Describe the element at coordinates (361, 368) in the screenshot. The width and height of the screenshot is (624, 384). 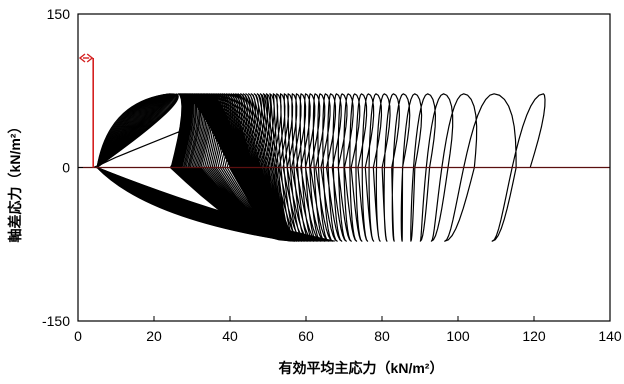
I see `x-axis-title: 有効平均主応力（kN/m²）` at that location.